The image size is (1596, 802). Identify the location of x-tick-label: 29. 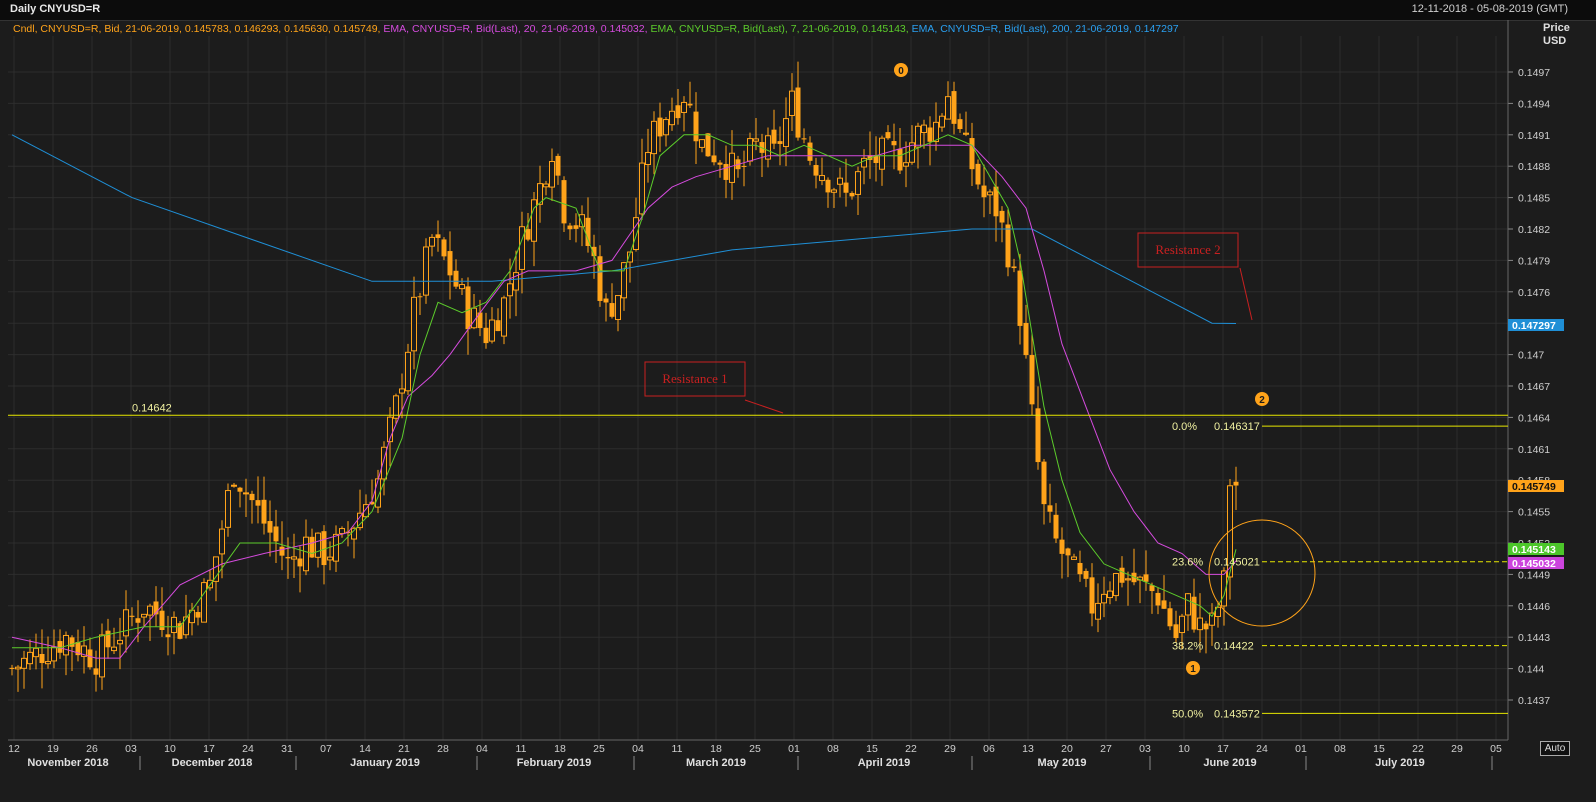
(950, 749).